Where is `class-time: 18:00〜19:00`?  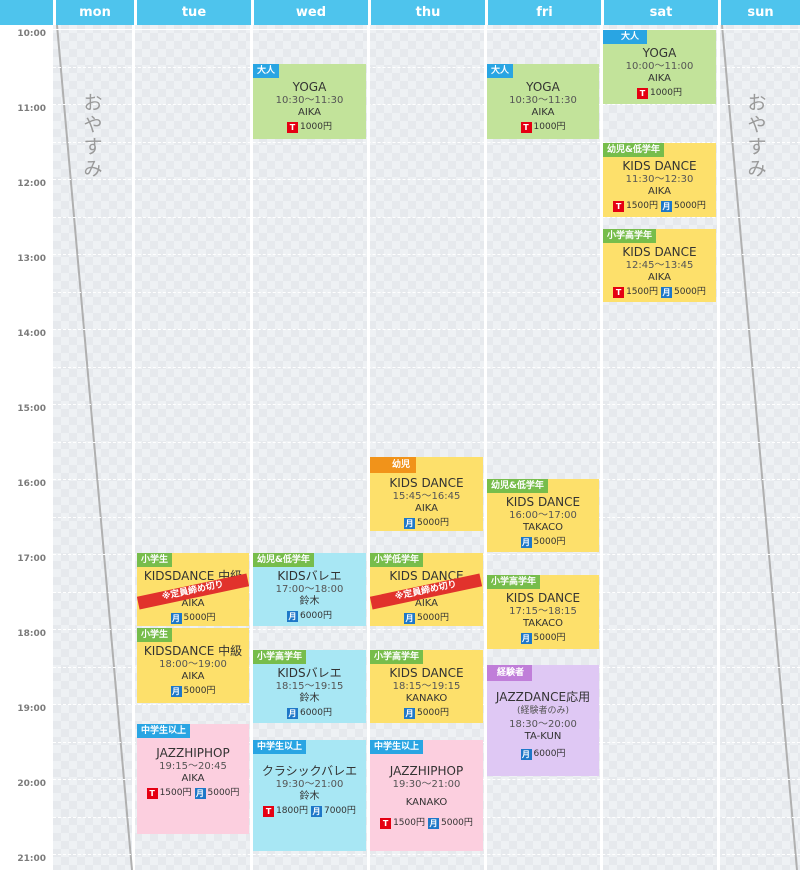 class-time: 18:00〜19:00 is located at coordinates (193, 664).